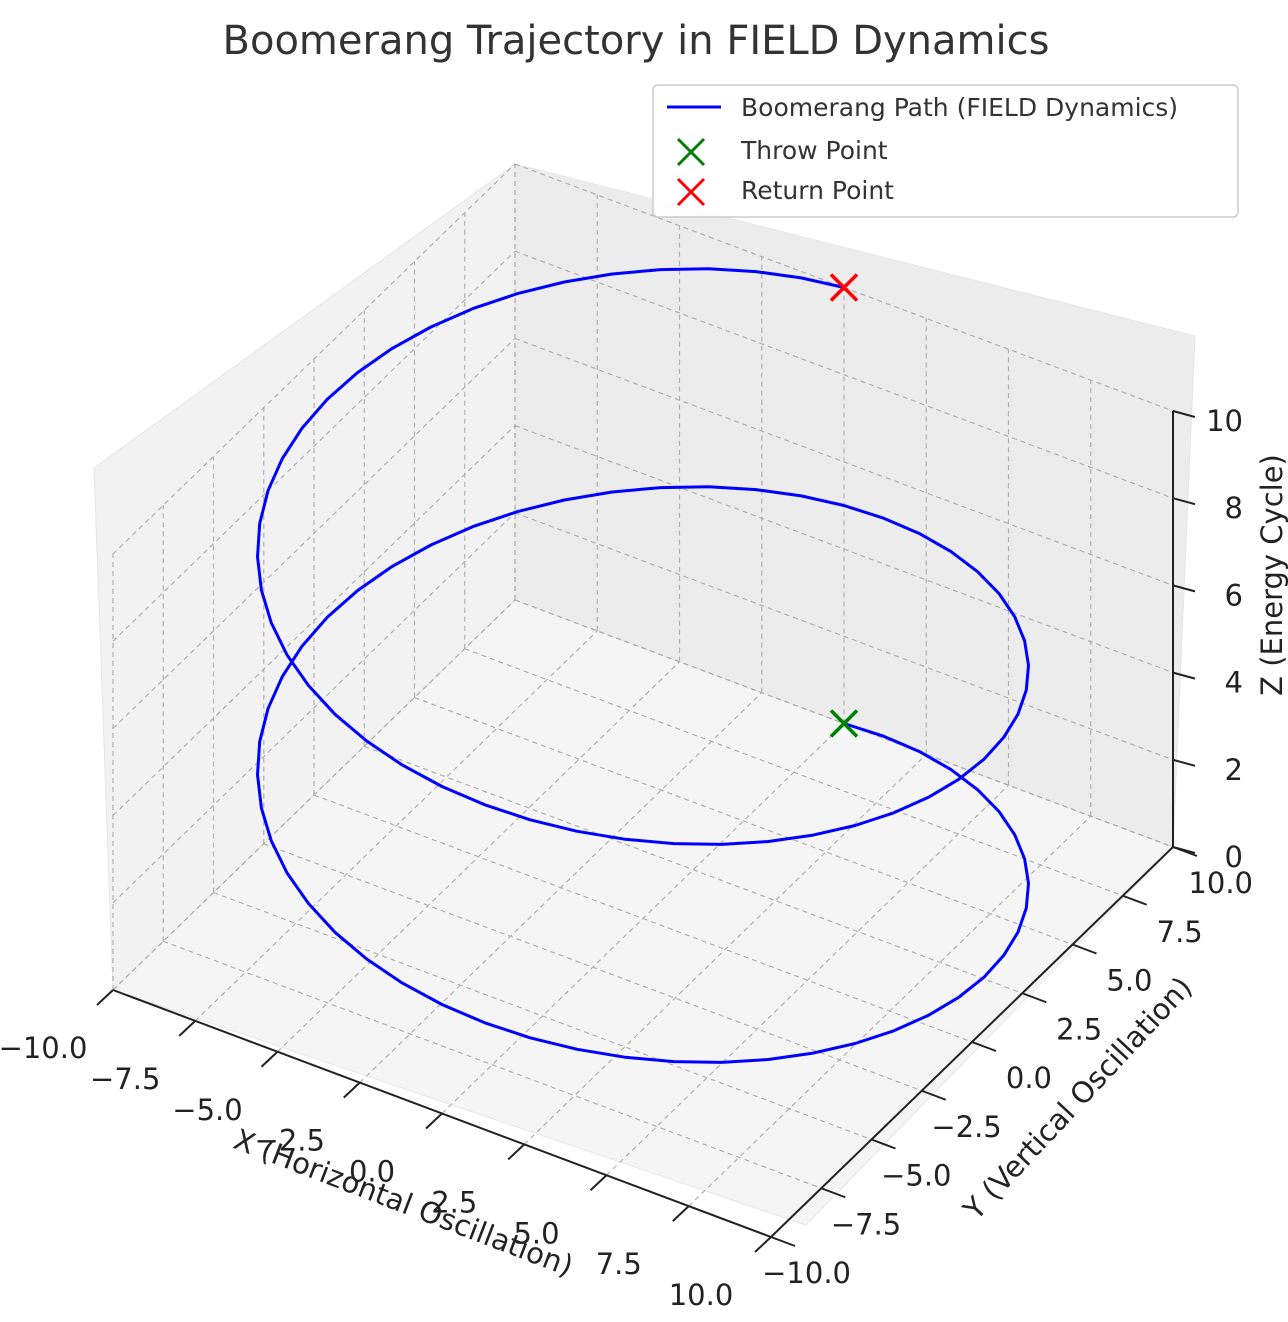 The image size is (1288, 1322). I want to click on legend-label-path: Boomerang Path (FIELD Dynamics), so click(959, 107).